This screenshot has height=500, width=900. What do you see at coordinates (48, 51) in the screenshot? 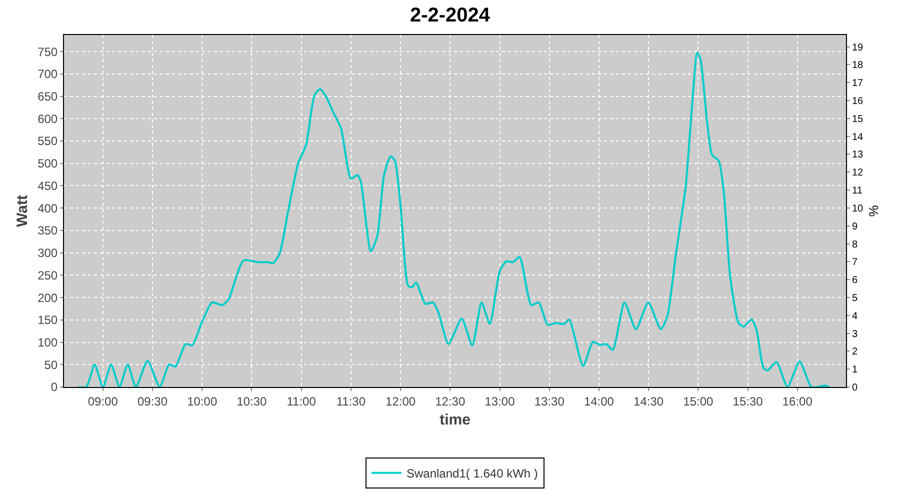
I see `y-tick-label: 750` at bounding box center [48, 51].